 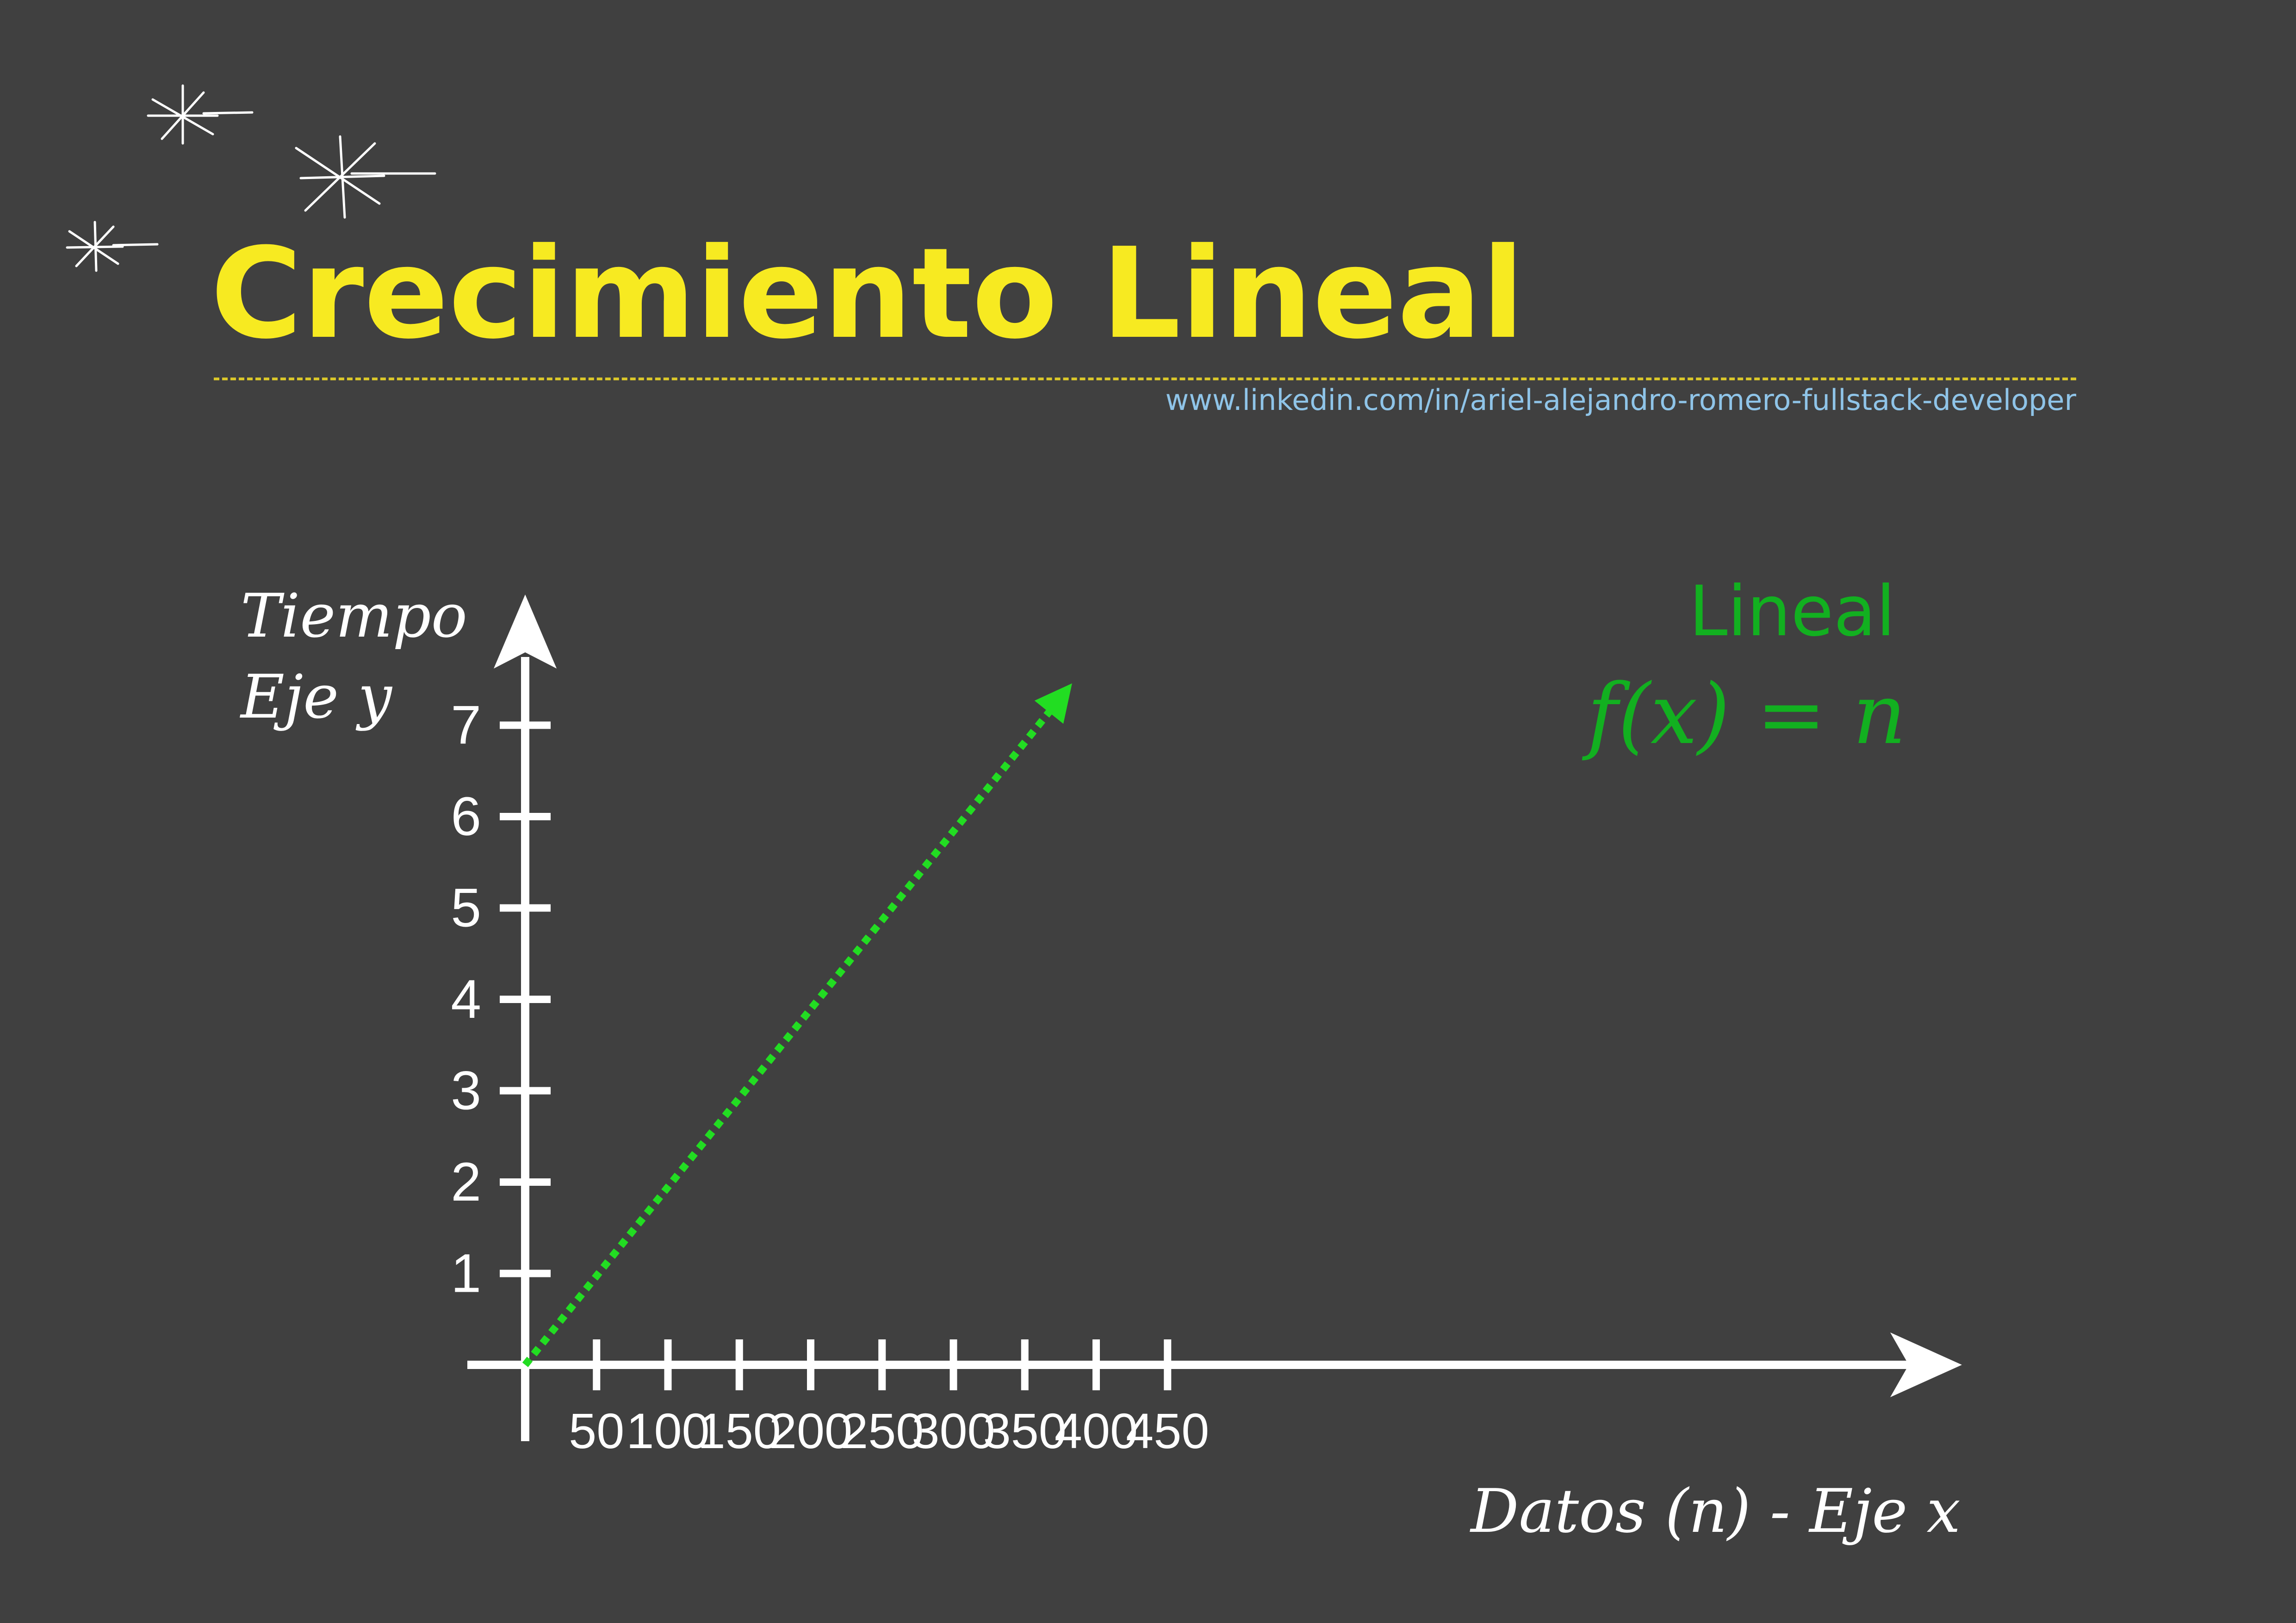 I want to click on y-tick-label: 2, so click(x=466, y=1182).